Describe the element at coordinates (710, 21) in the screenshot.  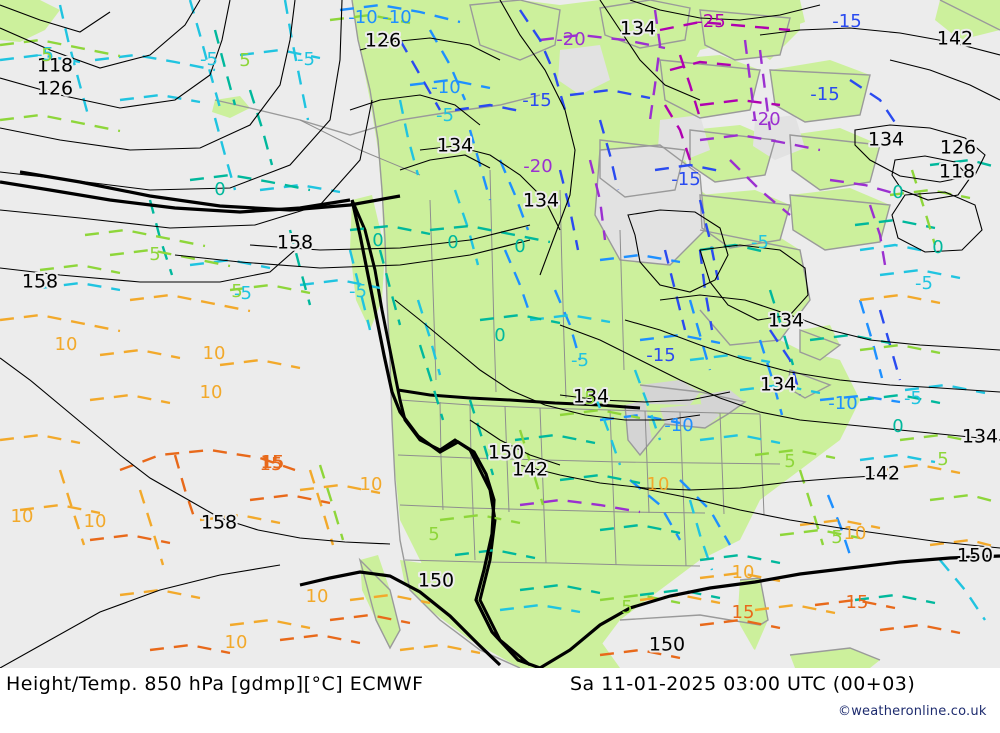
I see `temp-contour-label: -25` at that location.